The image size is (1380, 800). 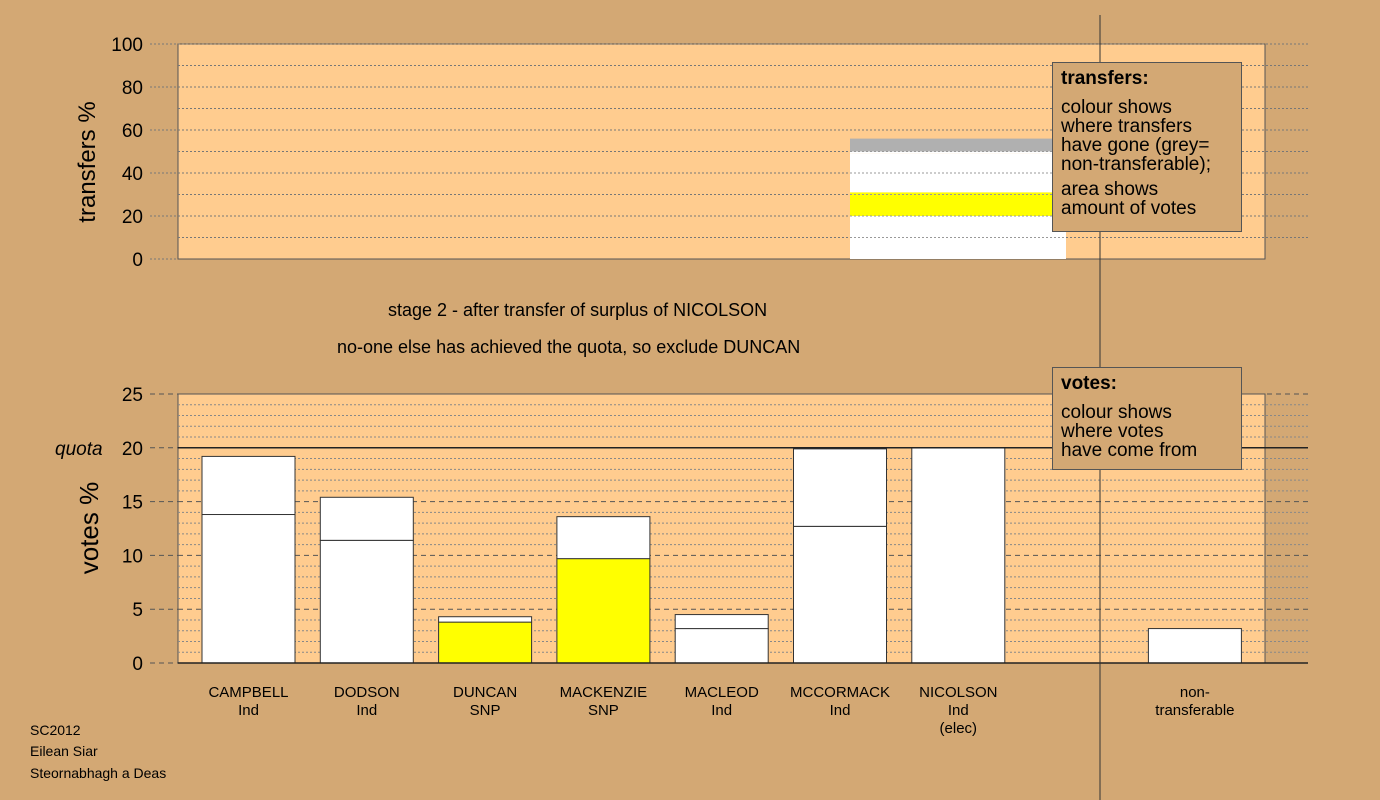 What do you see at coordinates (132, 131) in the screenshot?
I see `transfers-tick-label: 60` at bounding box center [132, 131].